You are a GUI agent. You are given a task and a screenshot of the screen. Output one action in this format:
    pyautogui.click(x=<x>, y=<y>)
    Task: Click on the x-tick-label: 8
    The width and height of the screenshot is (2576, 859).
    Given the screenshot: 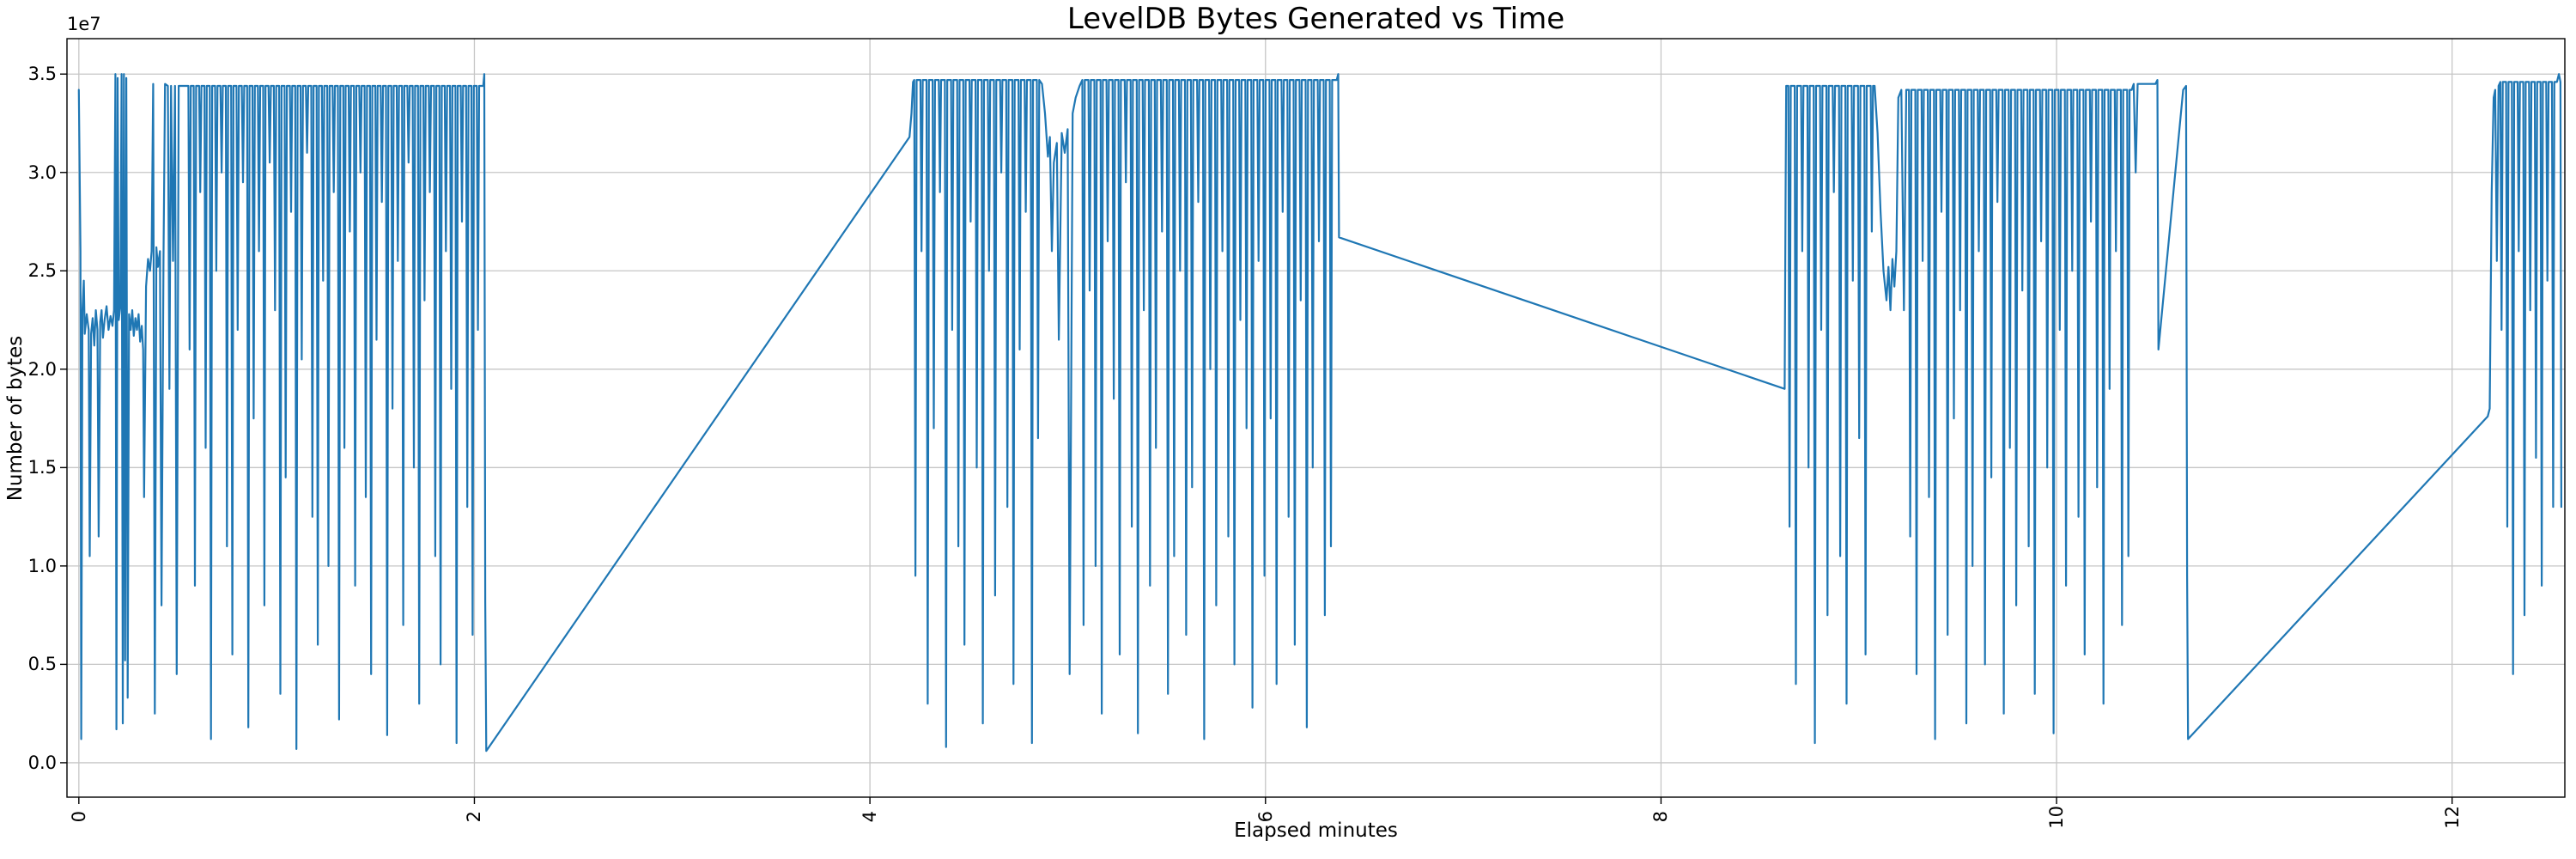 What is the action you would take?
    pyautogui.click(x=1660, y=816)
    